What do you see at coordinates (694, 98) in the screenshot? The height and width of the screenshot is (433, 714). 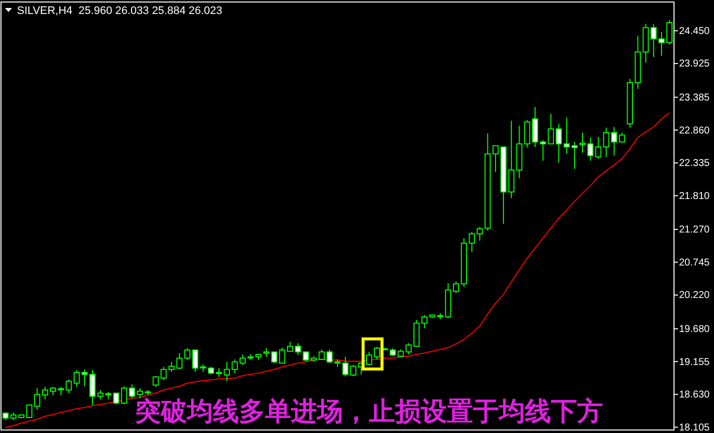 I see `y-tick-label: 23.385` at bounding box center [694, 98].